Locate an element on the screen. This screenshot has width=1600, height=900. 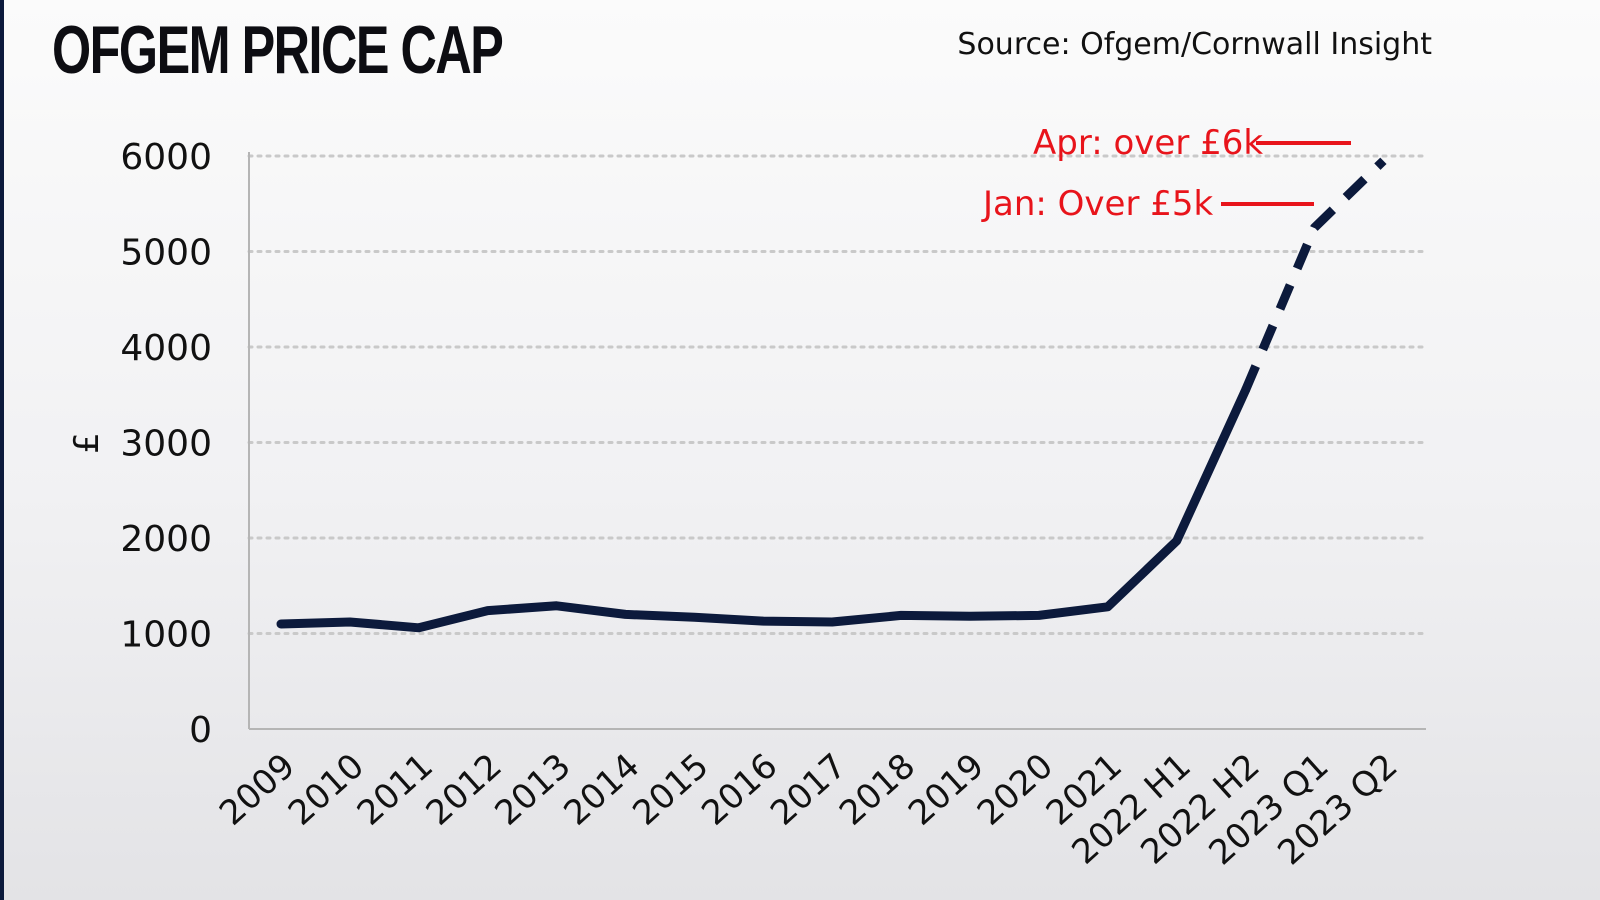
y-tick-label: 1000 is located at coordinates (166, 635).